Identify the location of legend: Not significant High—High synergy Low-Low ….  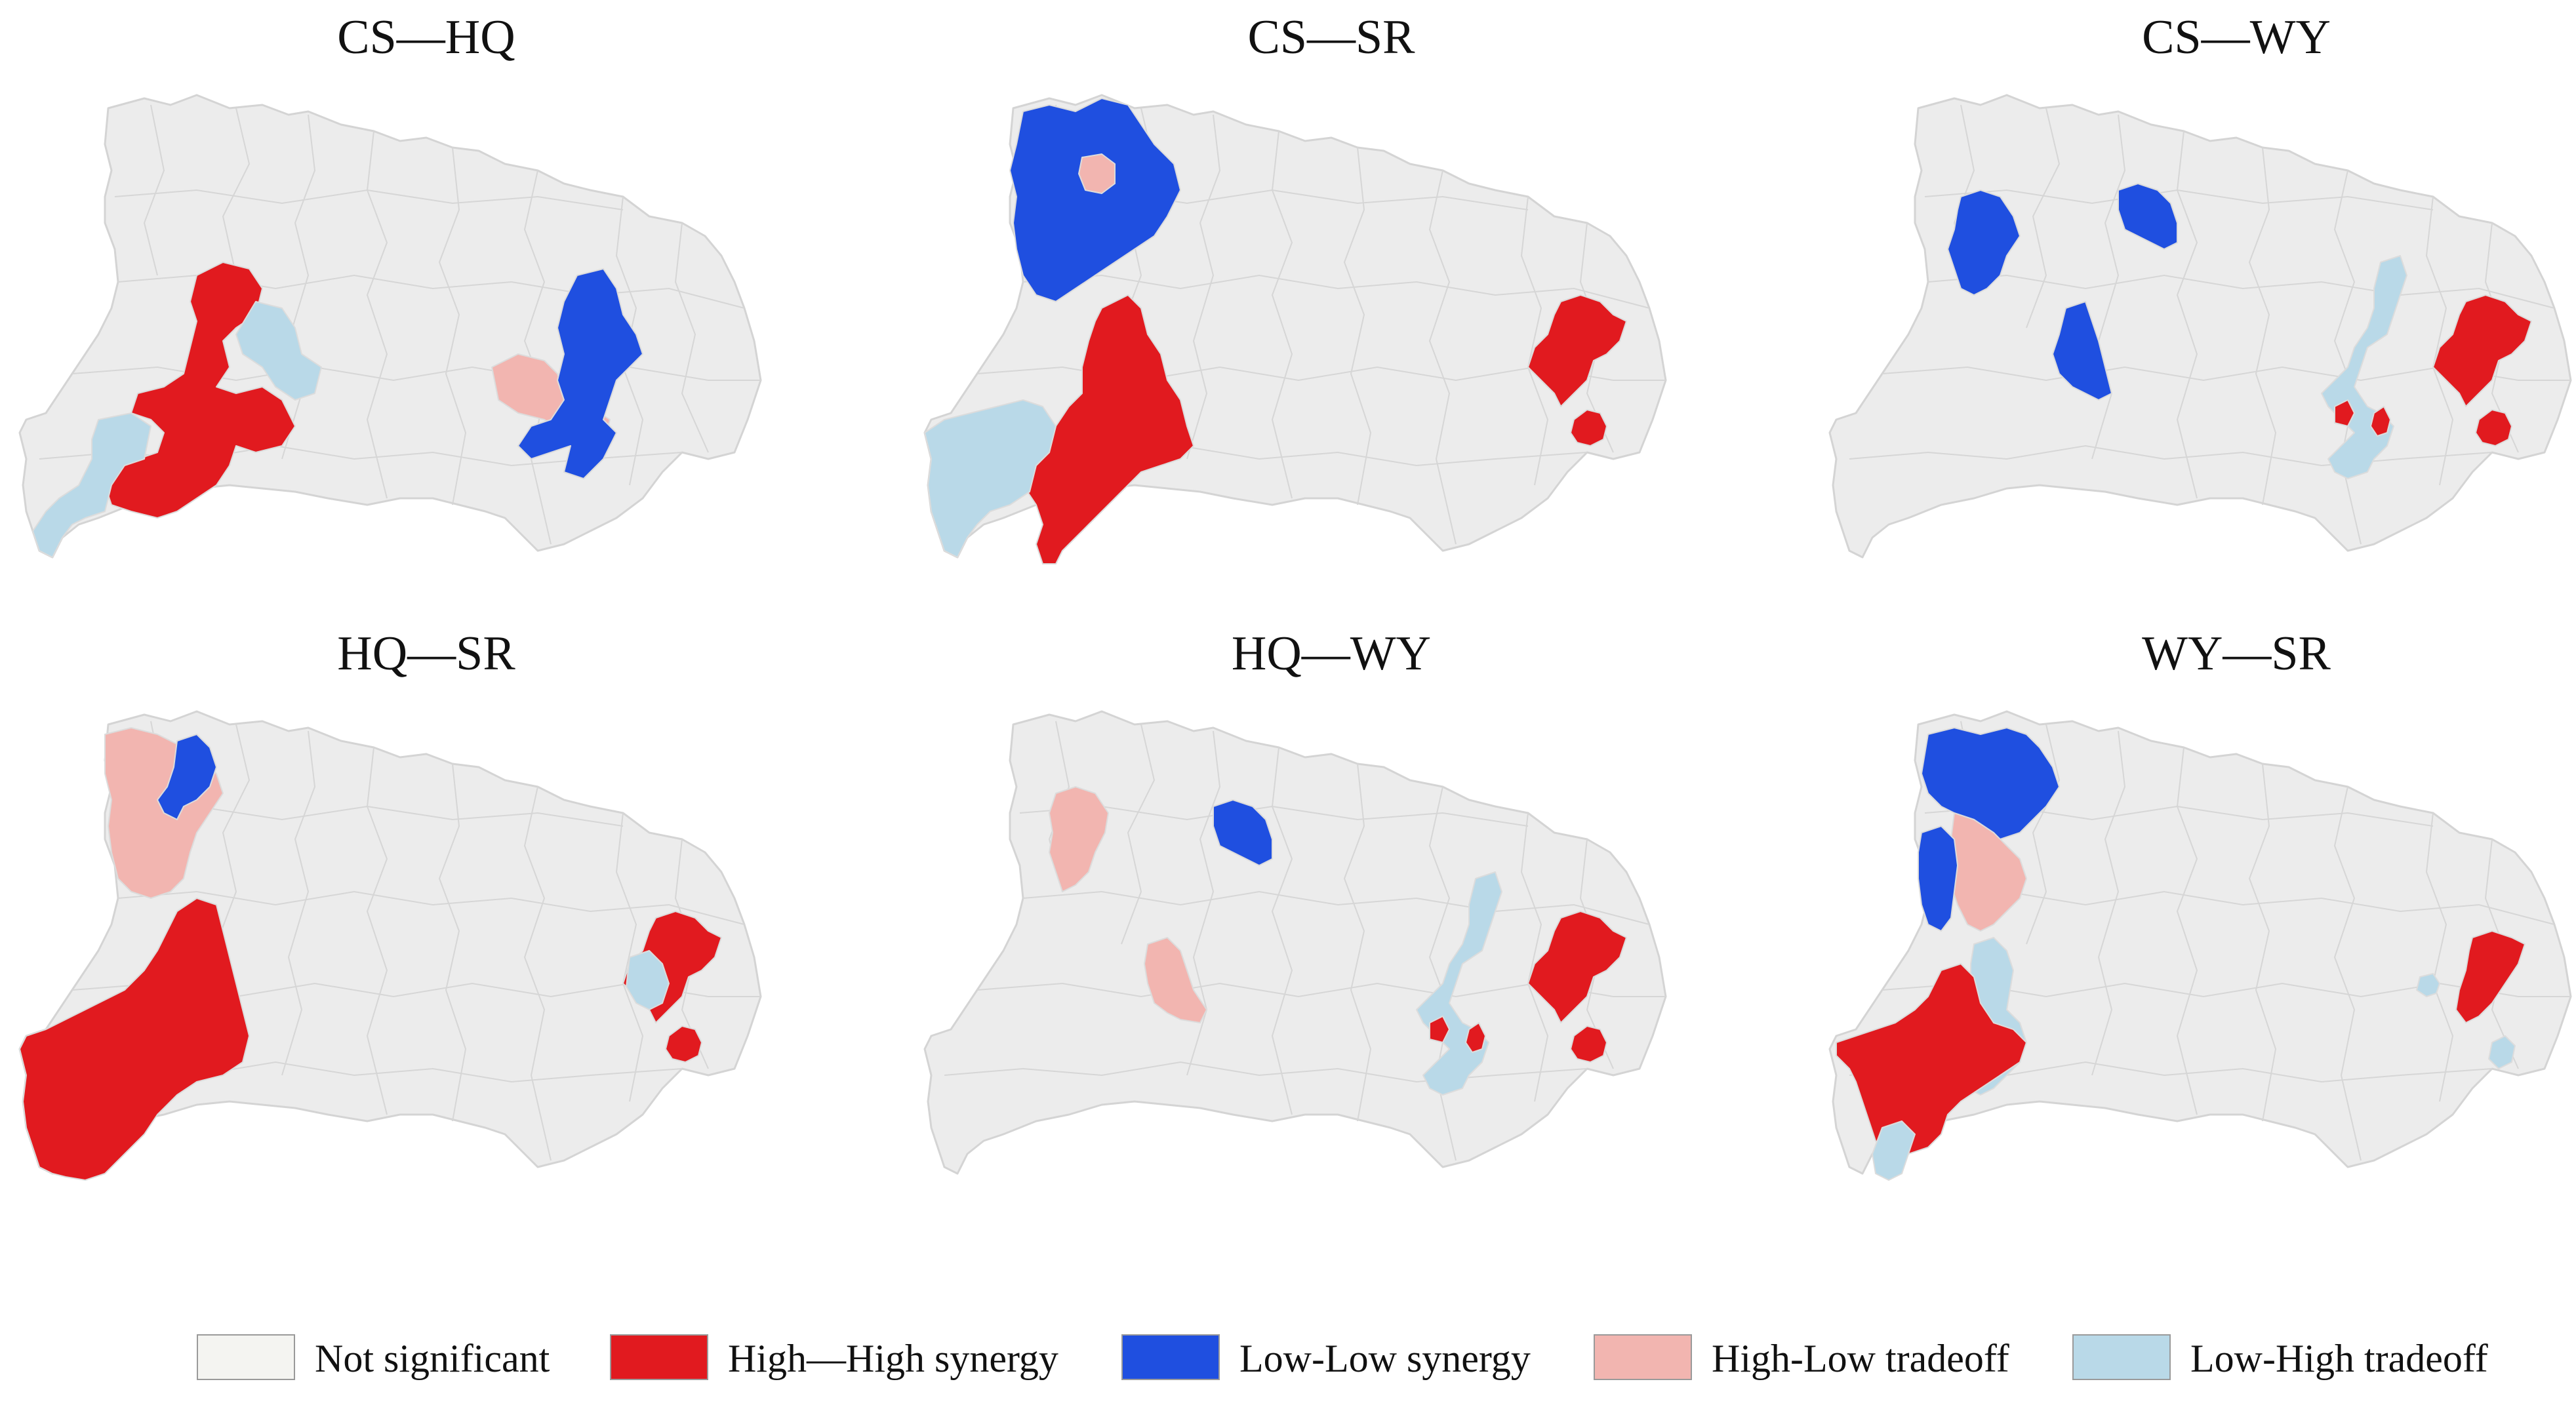
(1377, 1357).